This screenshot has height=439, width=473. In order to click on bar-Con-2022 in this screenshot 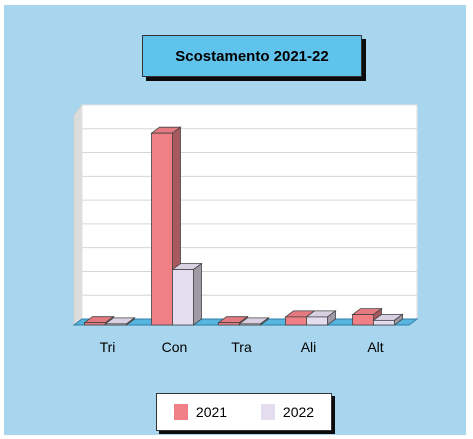, I will do `click(187, 294)`.